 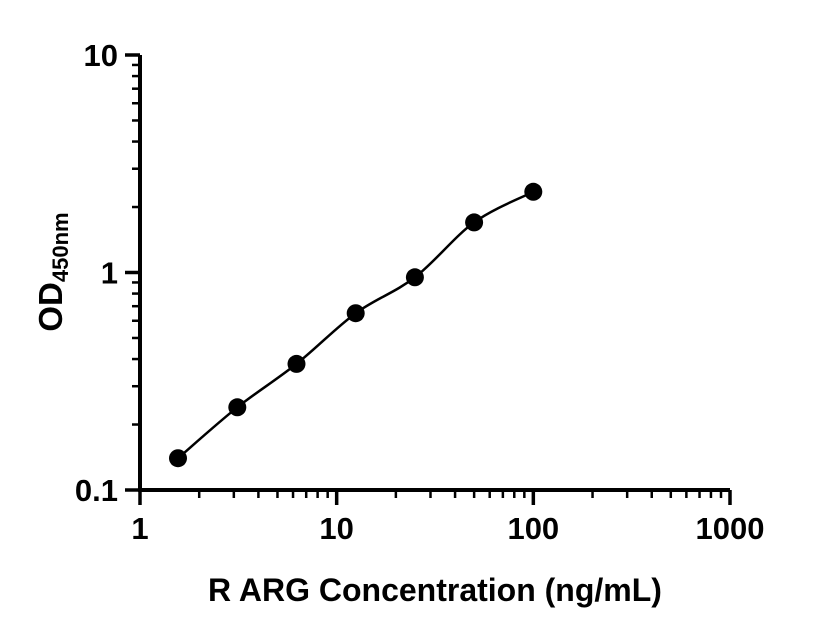 I want to click on x-tick-label: 1000, so click(x=730, y=528).